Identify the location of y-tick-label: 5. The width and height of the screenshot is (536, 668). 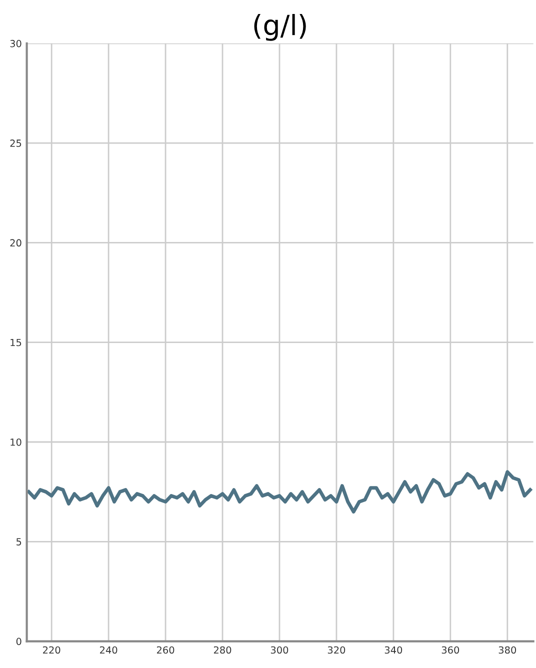
(19, 542).